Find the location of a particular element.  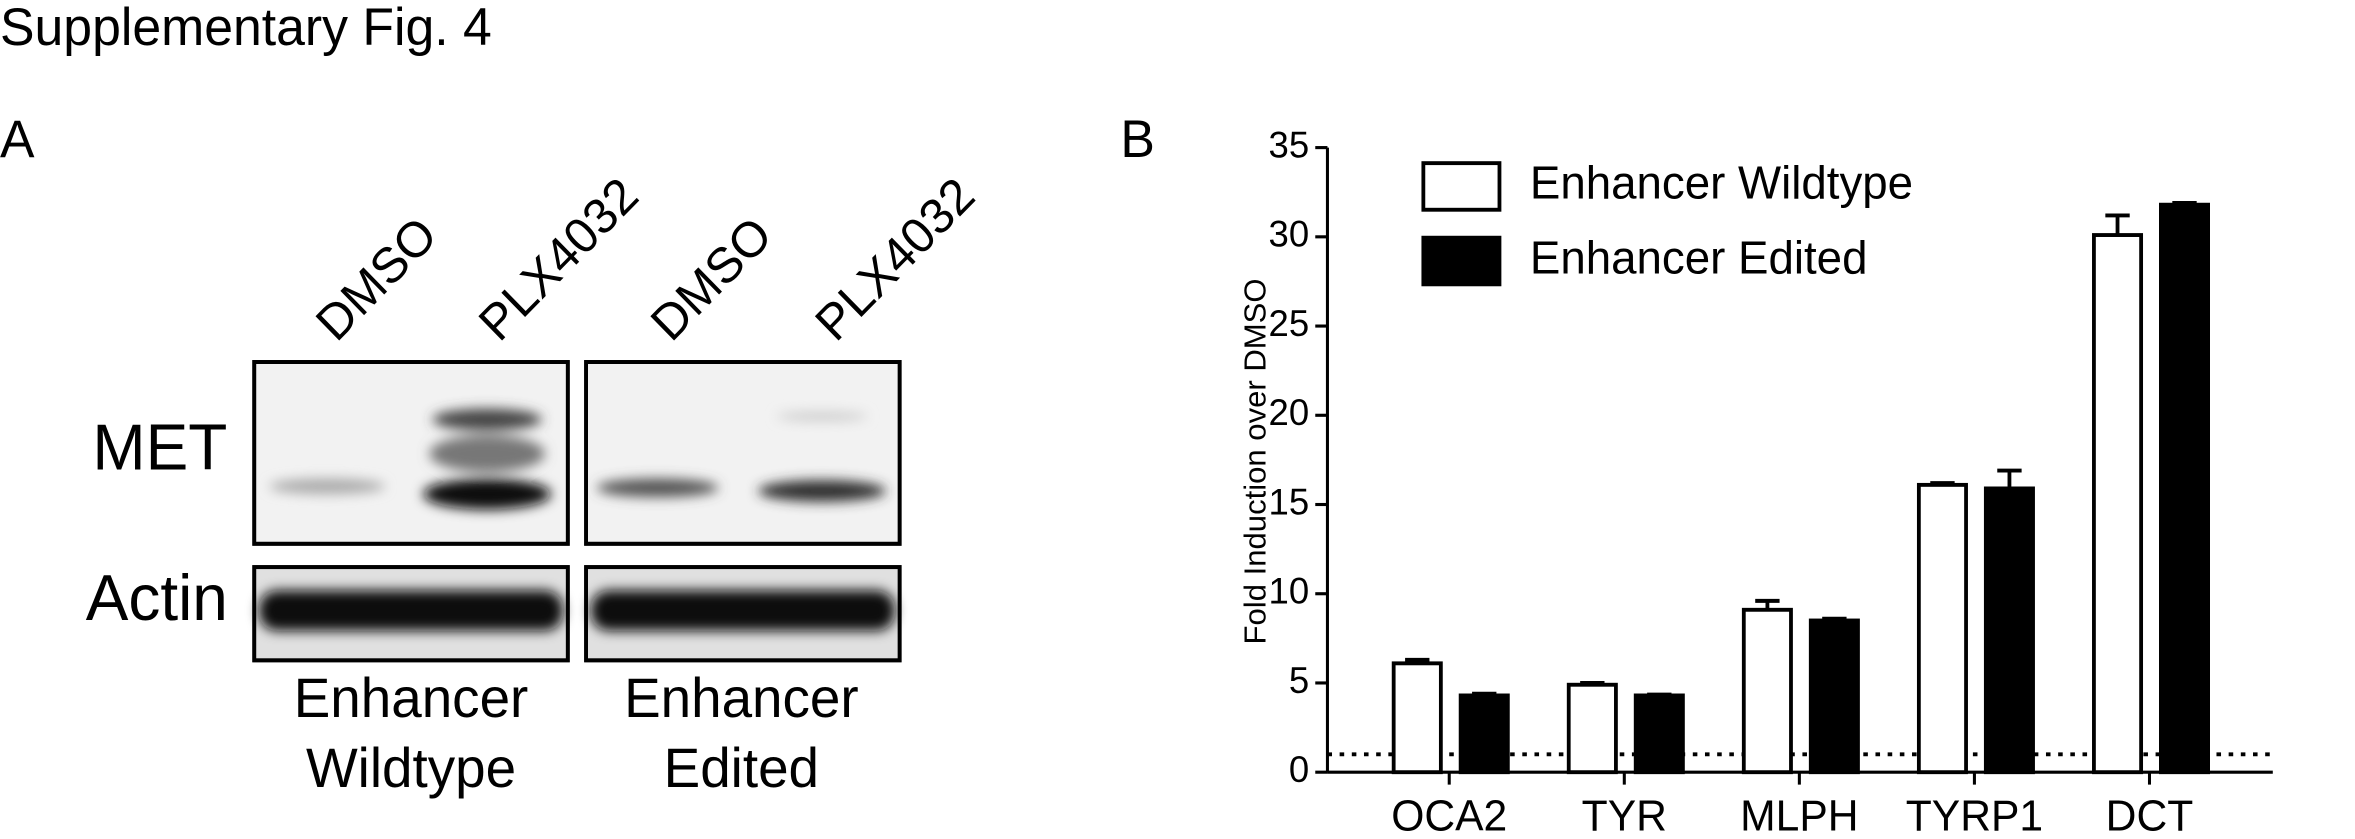

legend-label: Enhancer Edited is located at coordinates (1699, 257).